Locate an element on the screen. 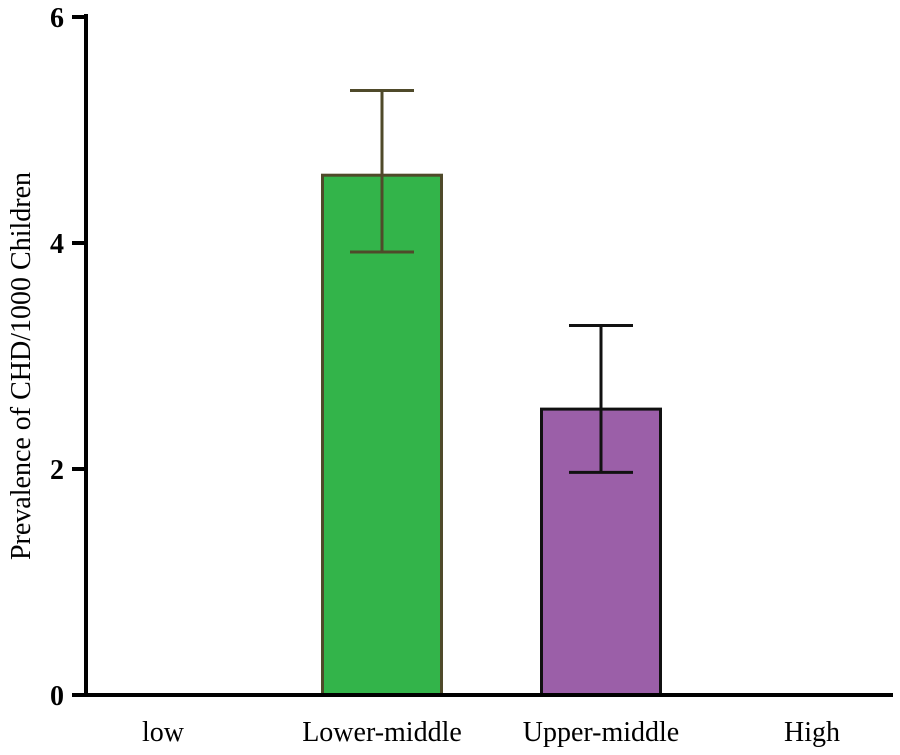 Image resolution: width=900 pixels, height=755 pixels. y-tick-label: 0 is located at coordinates (57, 696).